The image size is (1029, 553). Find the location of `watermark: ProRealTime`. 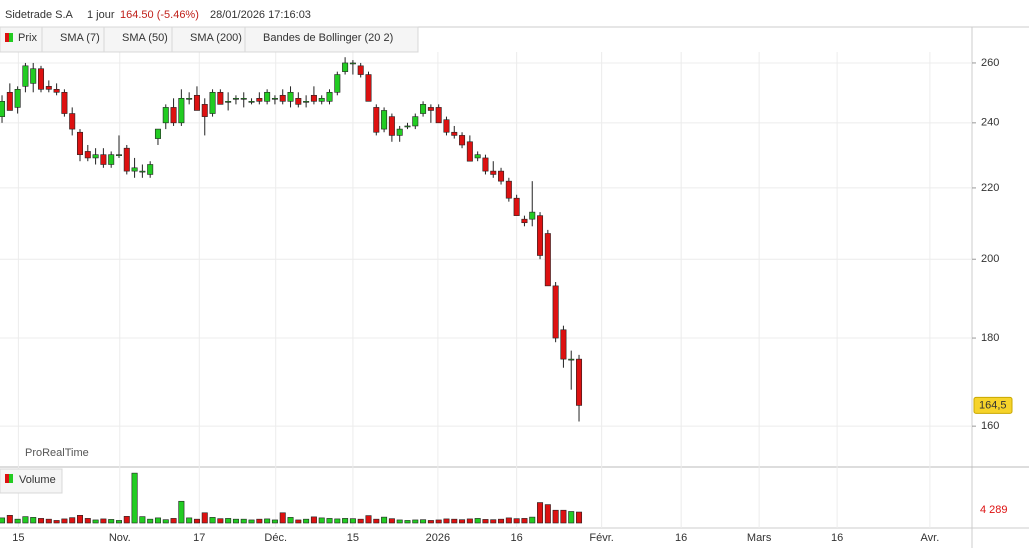

watermark: ProRealTime is located at coordinates (57, 453).